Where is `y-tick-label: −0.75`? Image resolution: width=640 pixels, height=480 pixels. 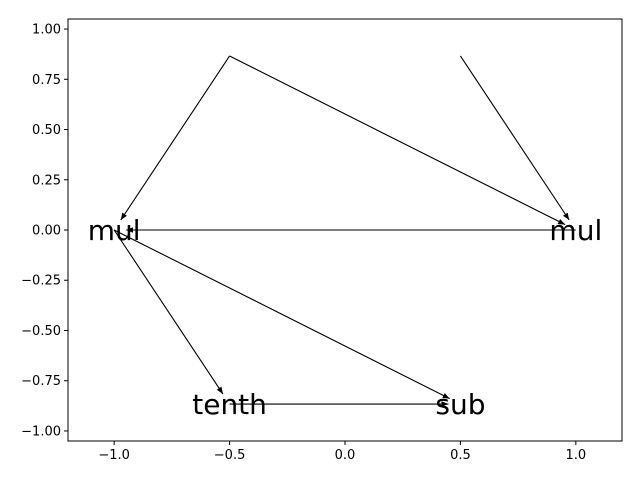 y-tick-label: −0.75 is located at coordinates (41, 381).